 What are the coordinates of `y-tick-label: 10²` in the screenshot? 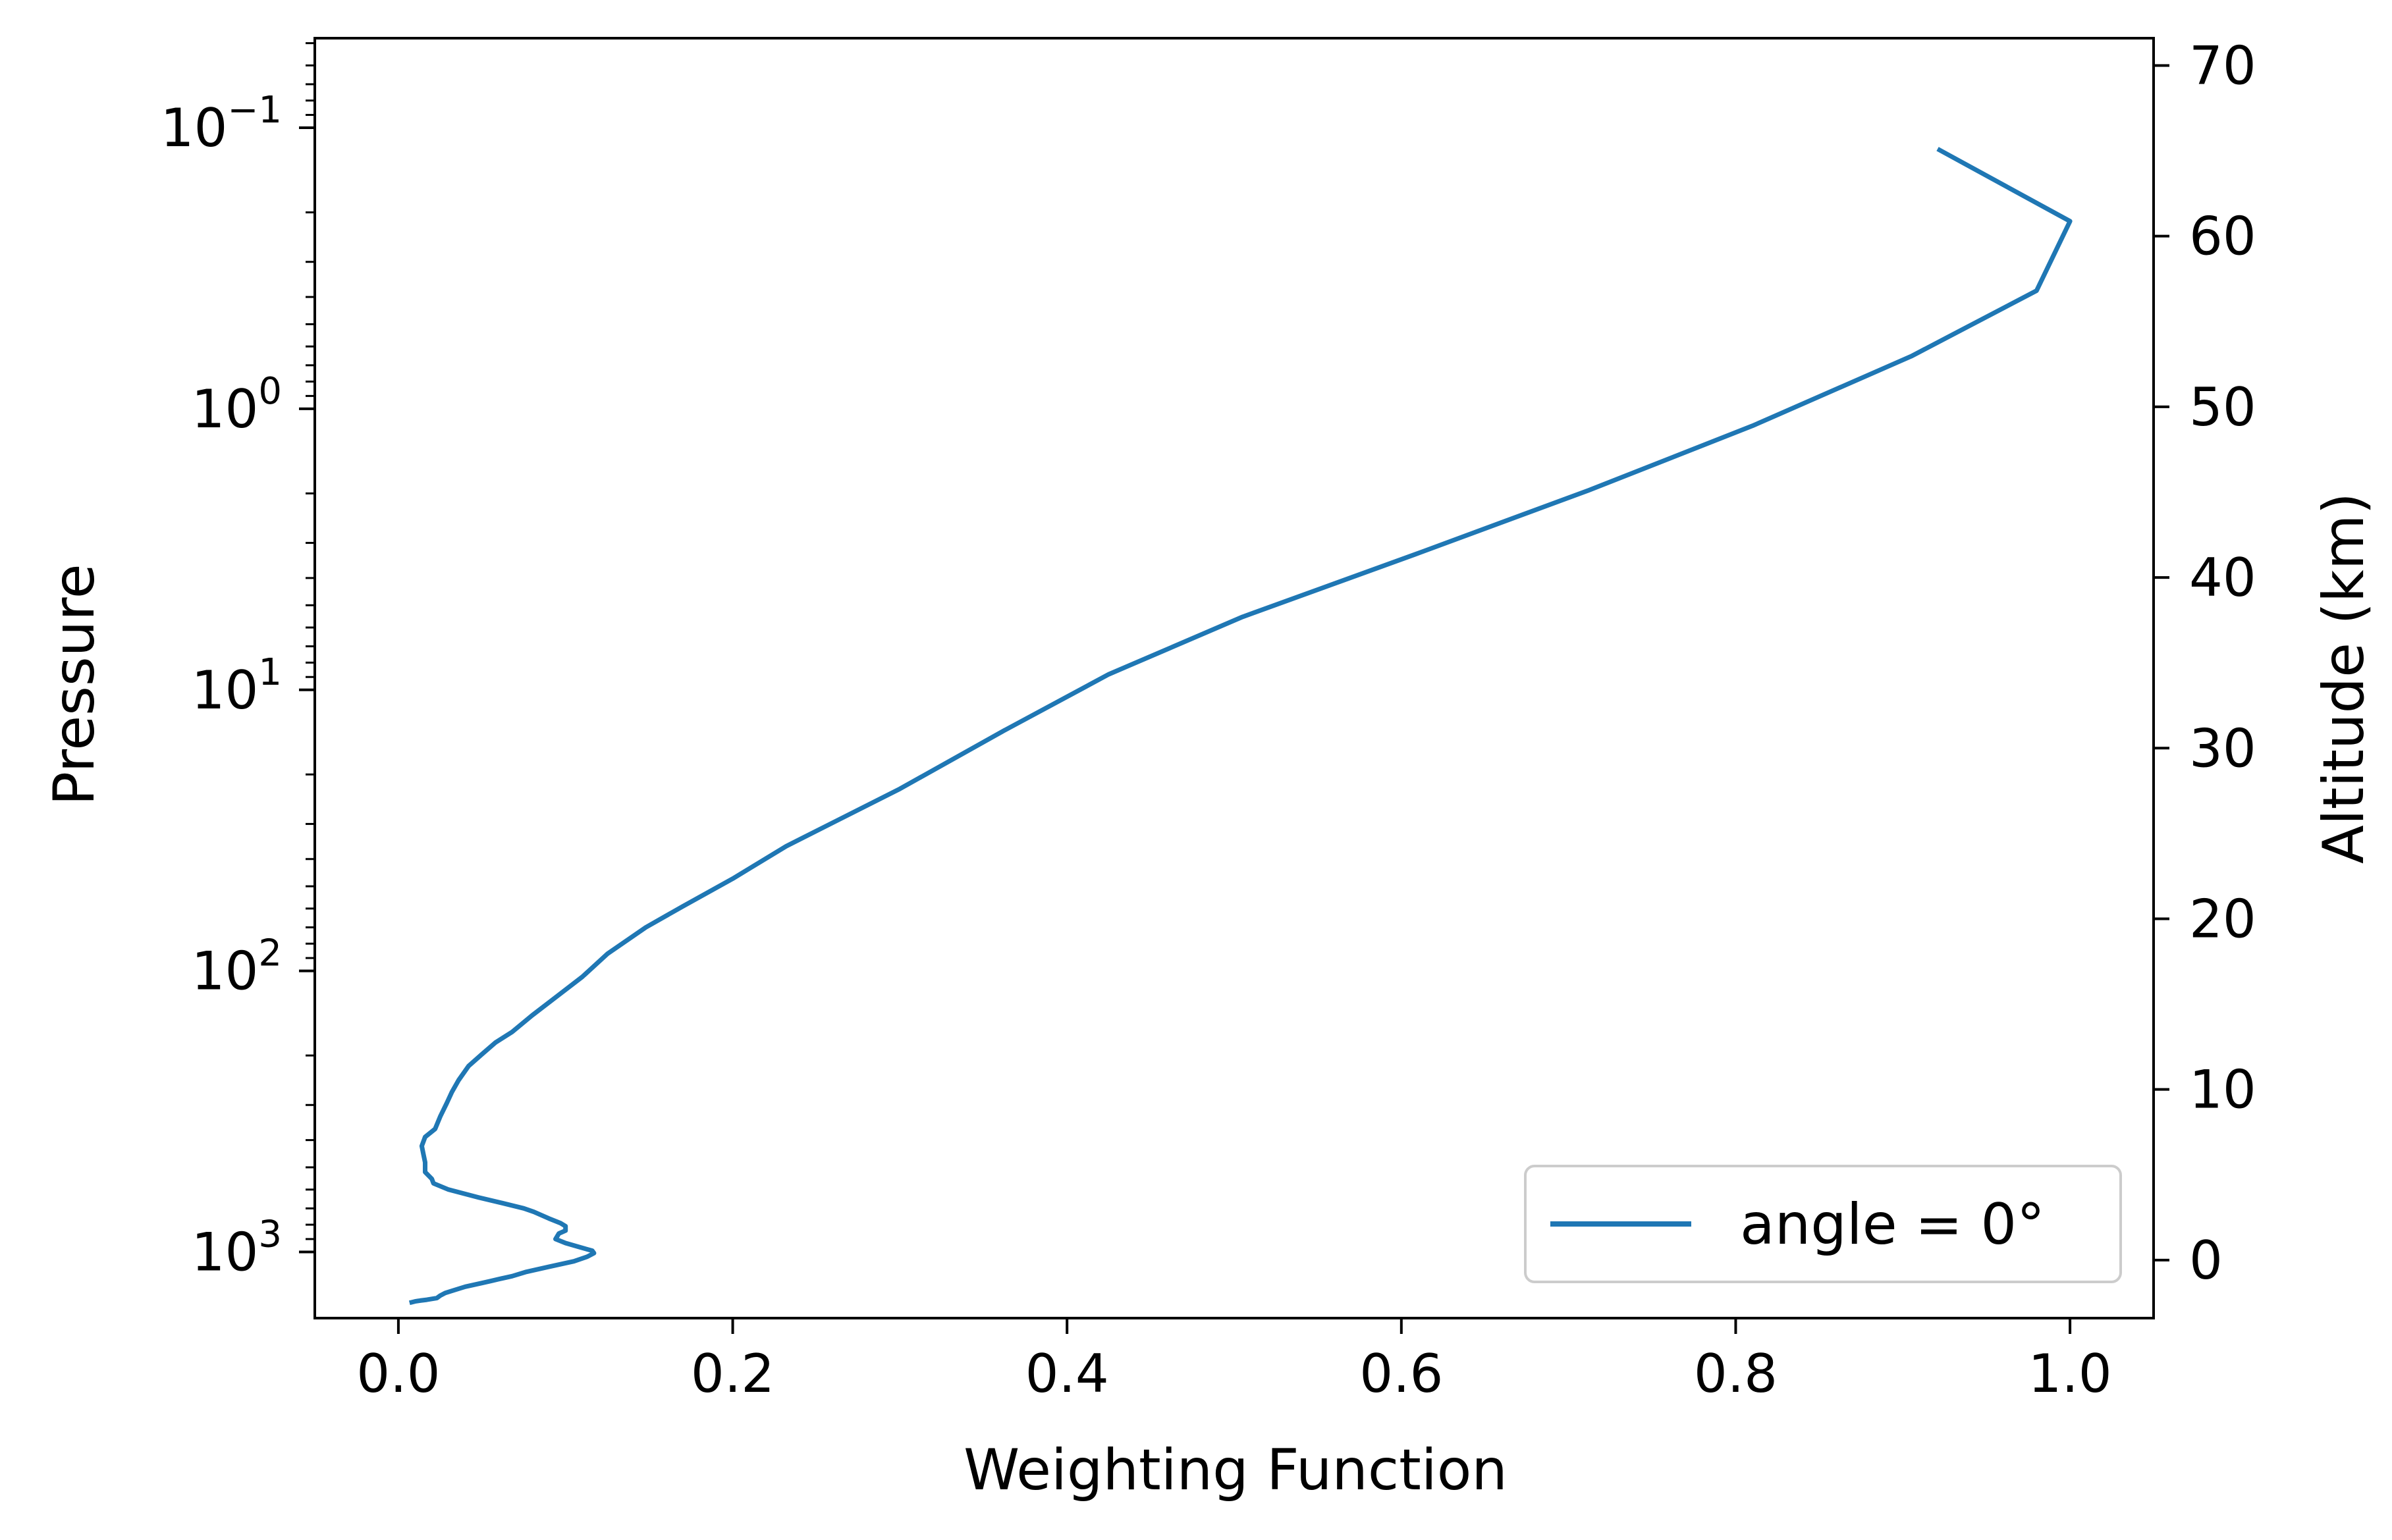 It's located at (237, 967).